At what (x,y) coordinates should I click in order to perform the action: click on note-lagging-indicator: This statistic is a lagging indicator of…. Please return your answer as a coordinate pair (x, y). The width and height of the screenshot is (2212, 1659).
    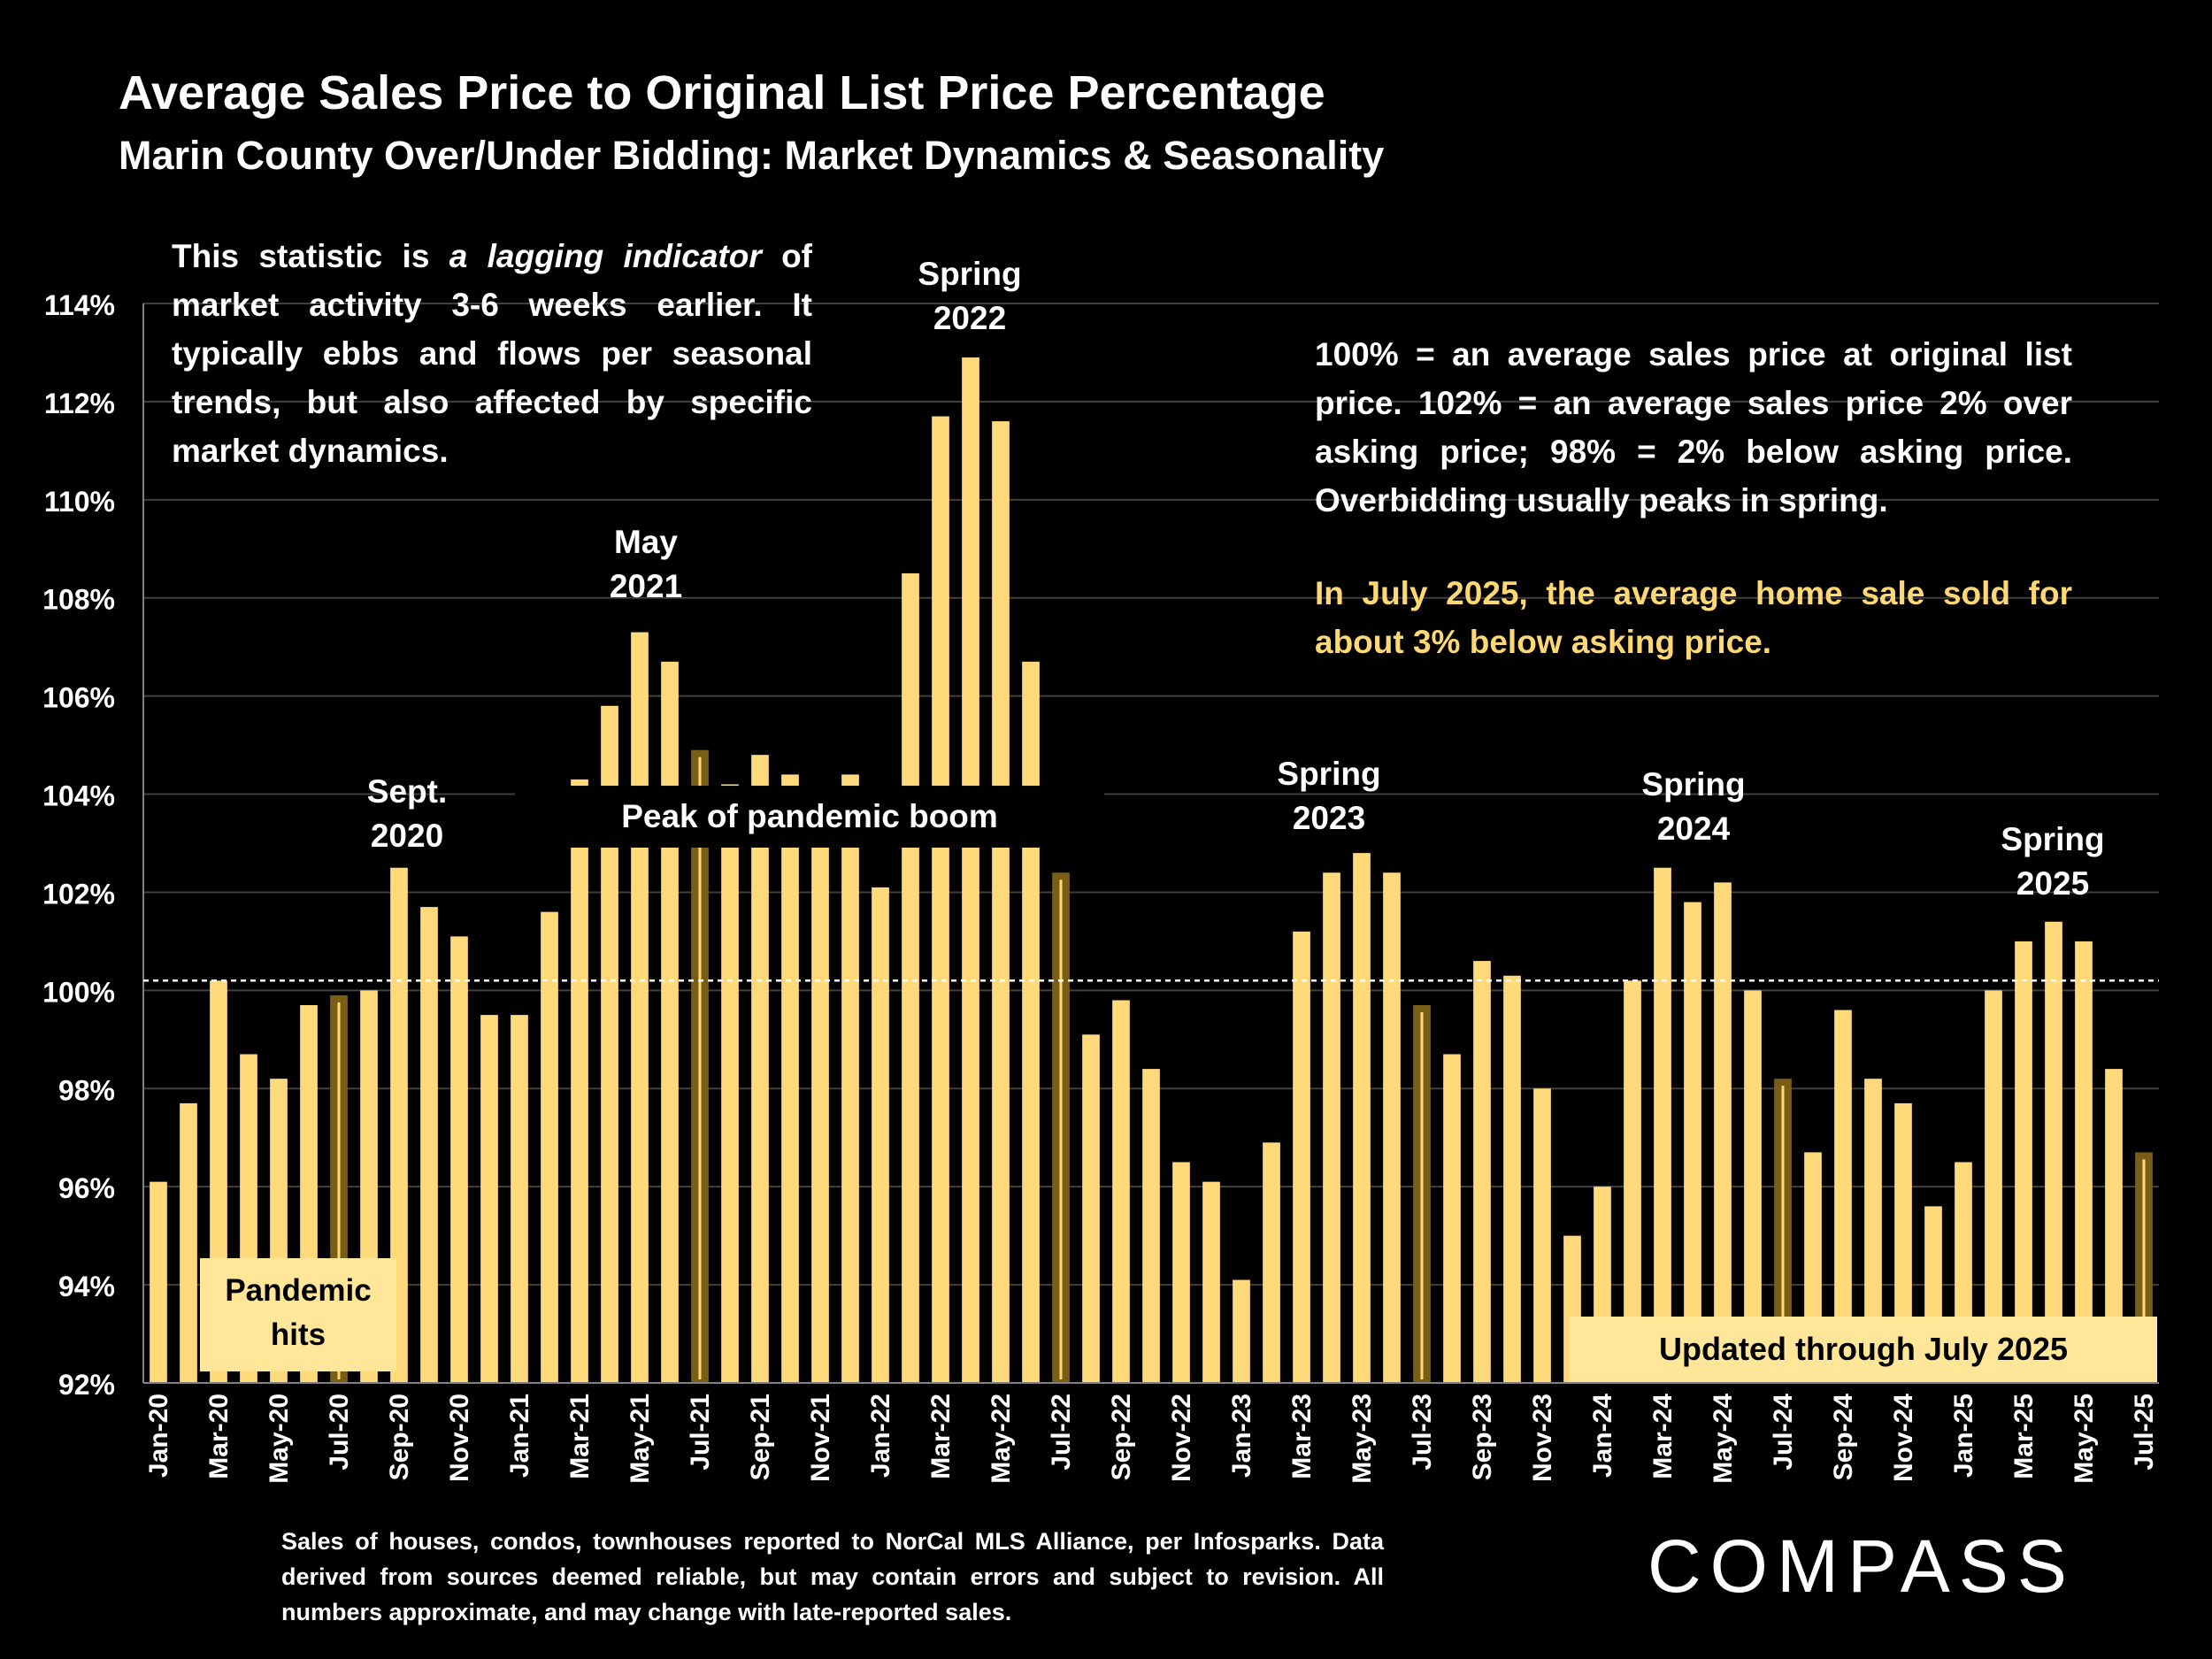
    Looking at the image, I should click on (492, 353).